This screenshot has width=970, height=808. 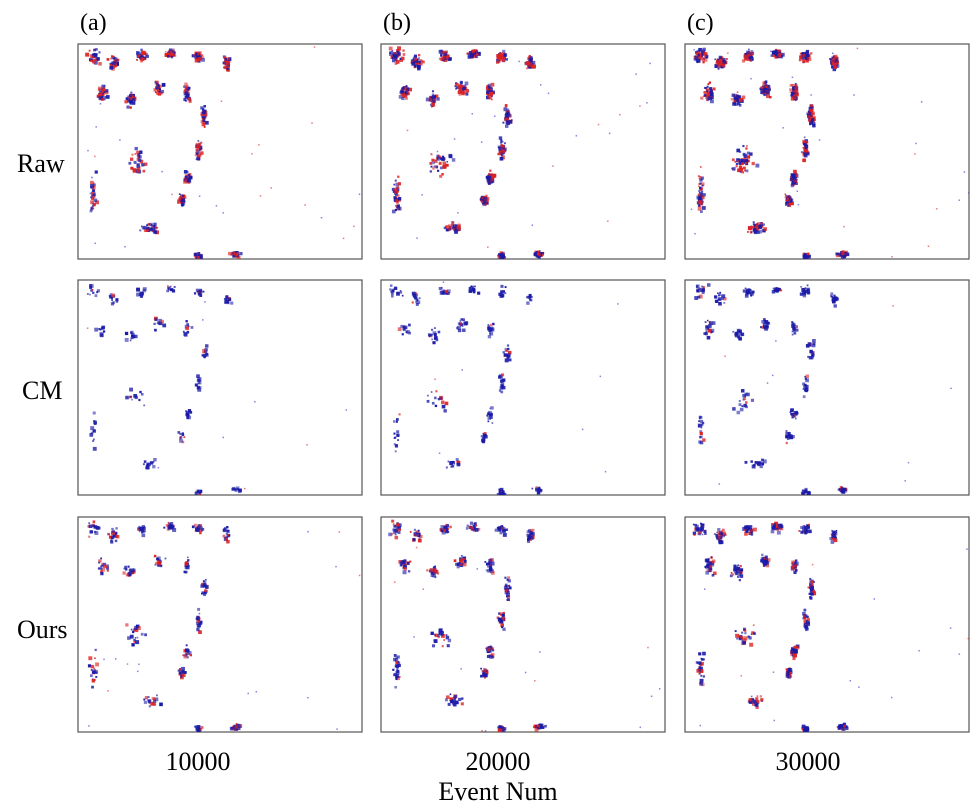 I want to click on event-image, so click(x=827, y=152).